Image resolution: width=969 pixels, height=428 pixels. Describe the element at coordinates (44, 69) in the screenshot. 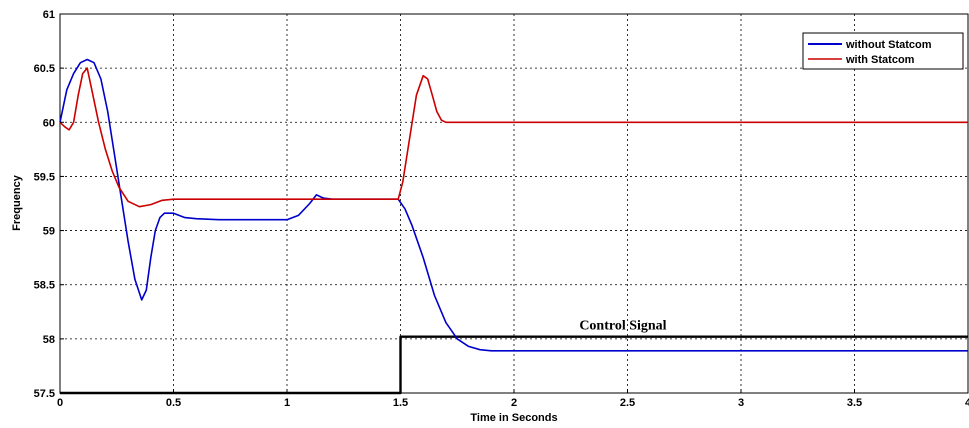

I see `y-tick-label: 60.5` at that location.